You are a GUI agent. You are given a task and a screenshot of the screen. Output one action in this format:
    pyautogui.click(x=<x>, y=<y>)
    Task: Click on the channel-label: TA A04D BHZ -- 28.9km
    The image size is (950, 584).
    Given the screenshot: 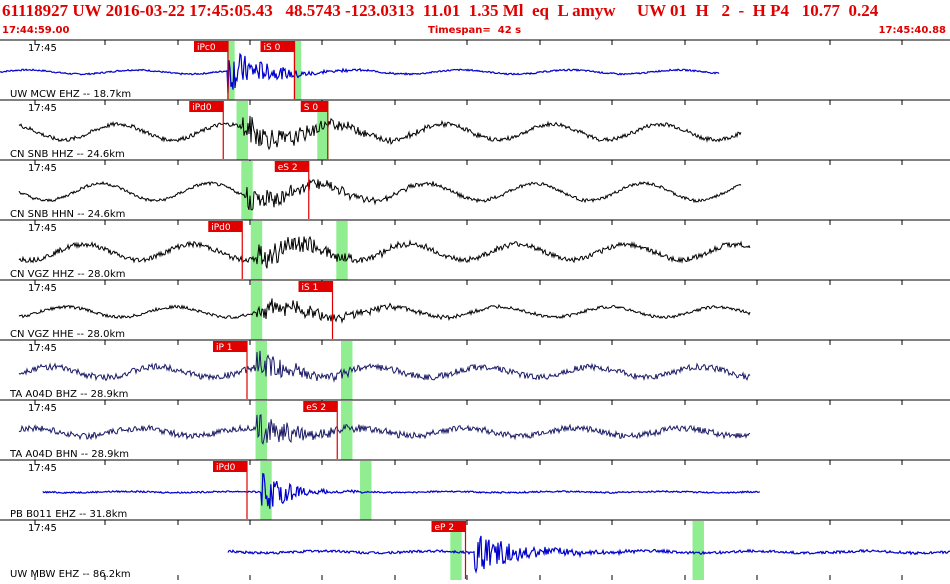 What is the action you would take?
    pyautogui.click(x=68, y=394)
    